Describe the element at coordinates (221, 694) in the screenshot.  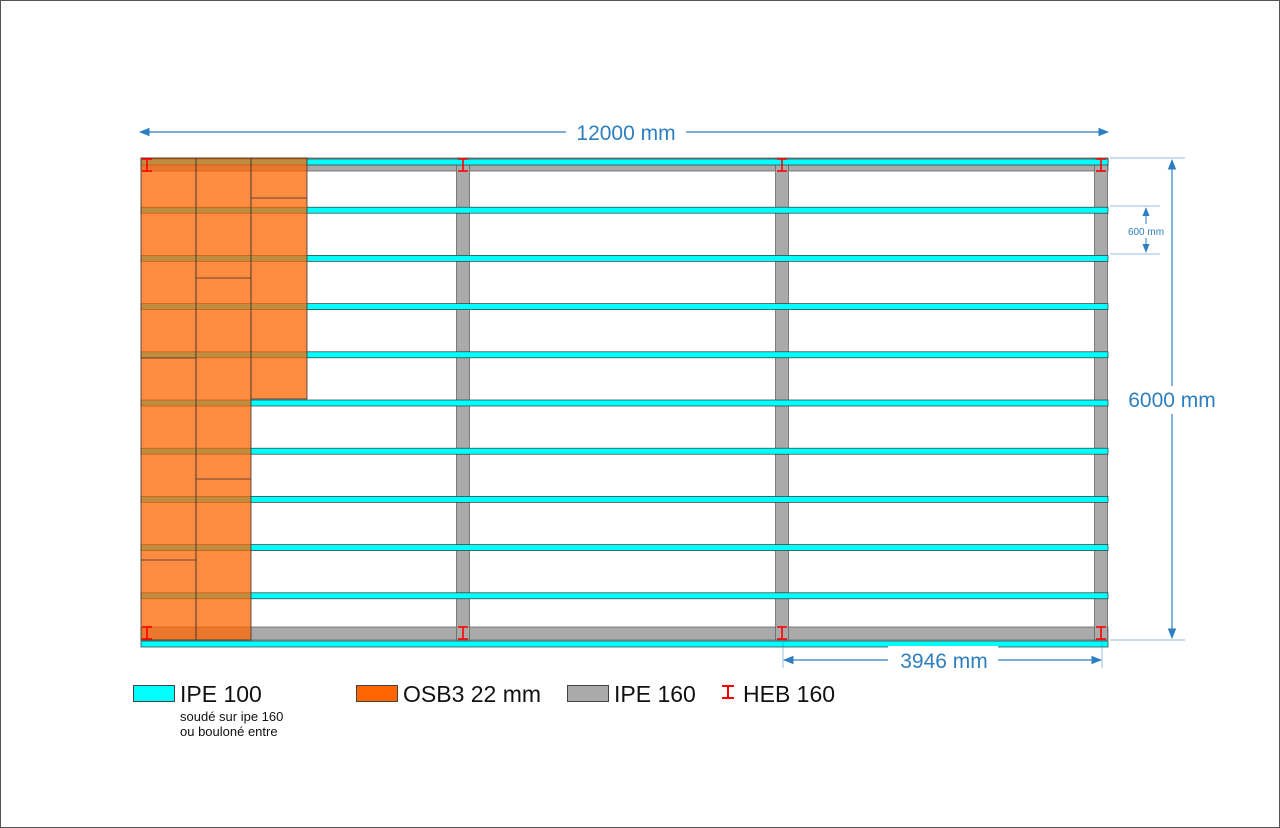
I see `legend-ipe100-label: IPE 100` at that location.